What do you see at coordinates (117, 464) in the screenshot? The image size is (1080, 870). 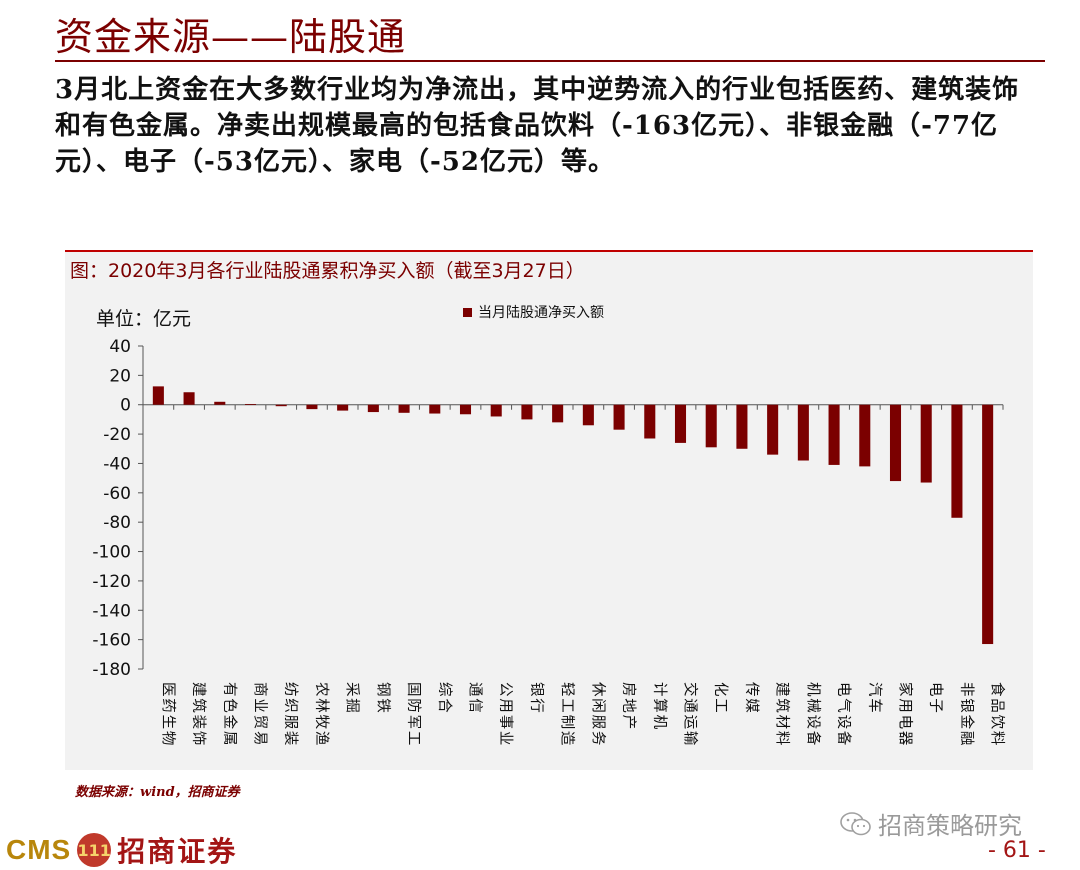 I see `y-tick-label: -40` at bounding box center [117, 464].